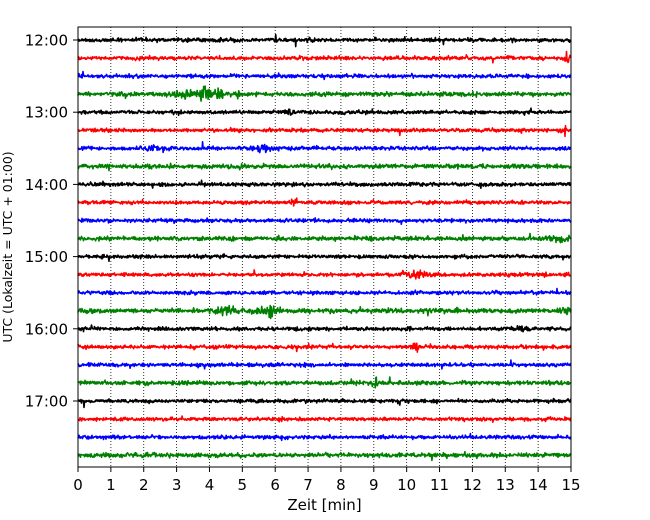 This screenshot has height=520, width=650. Describe the element at coordinates (78, 485) in the screenshot. I see `x-tick-label: 0` at that location.